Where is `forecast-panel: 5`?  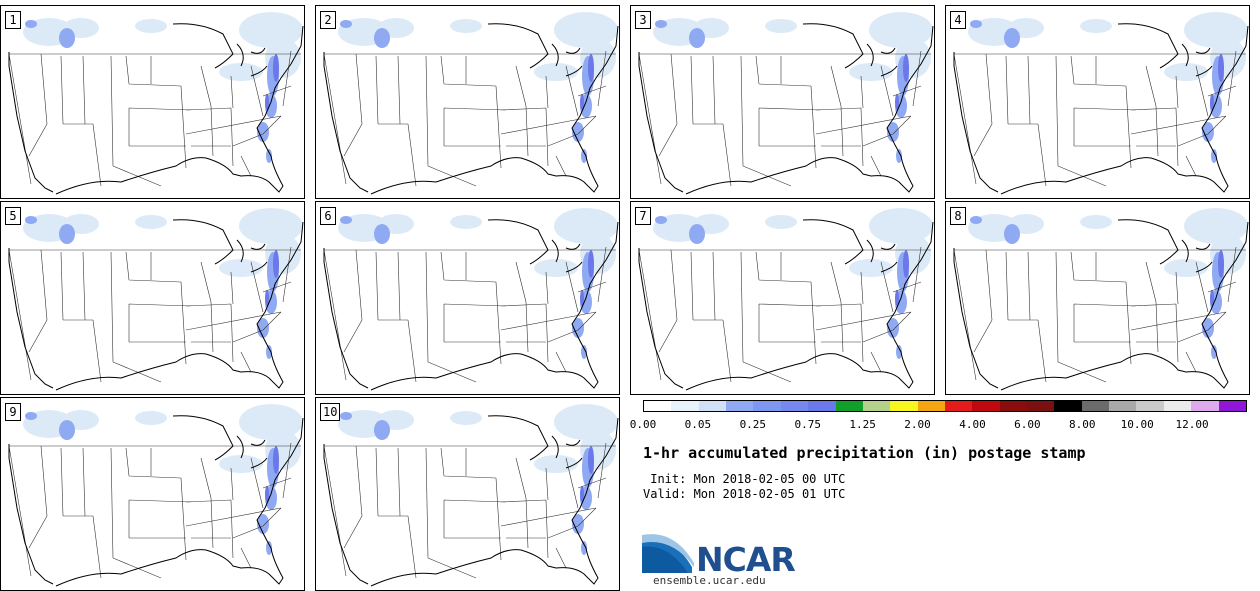 forecast-panel: 5 is located at coordinates (152, 298).